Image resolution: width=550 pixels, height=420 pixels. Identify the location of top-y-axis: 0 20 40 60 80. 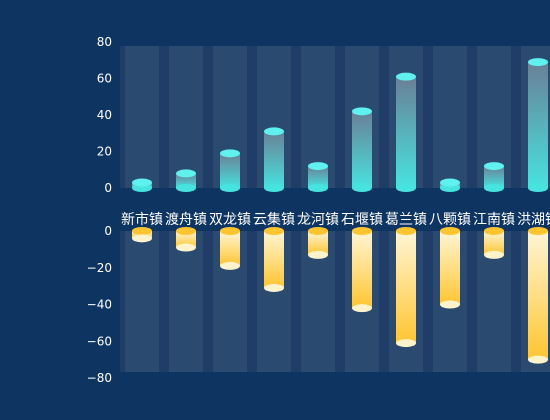
(104, 115).